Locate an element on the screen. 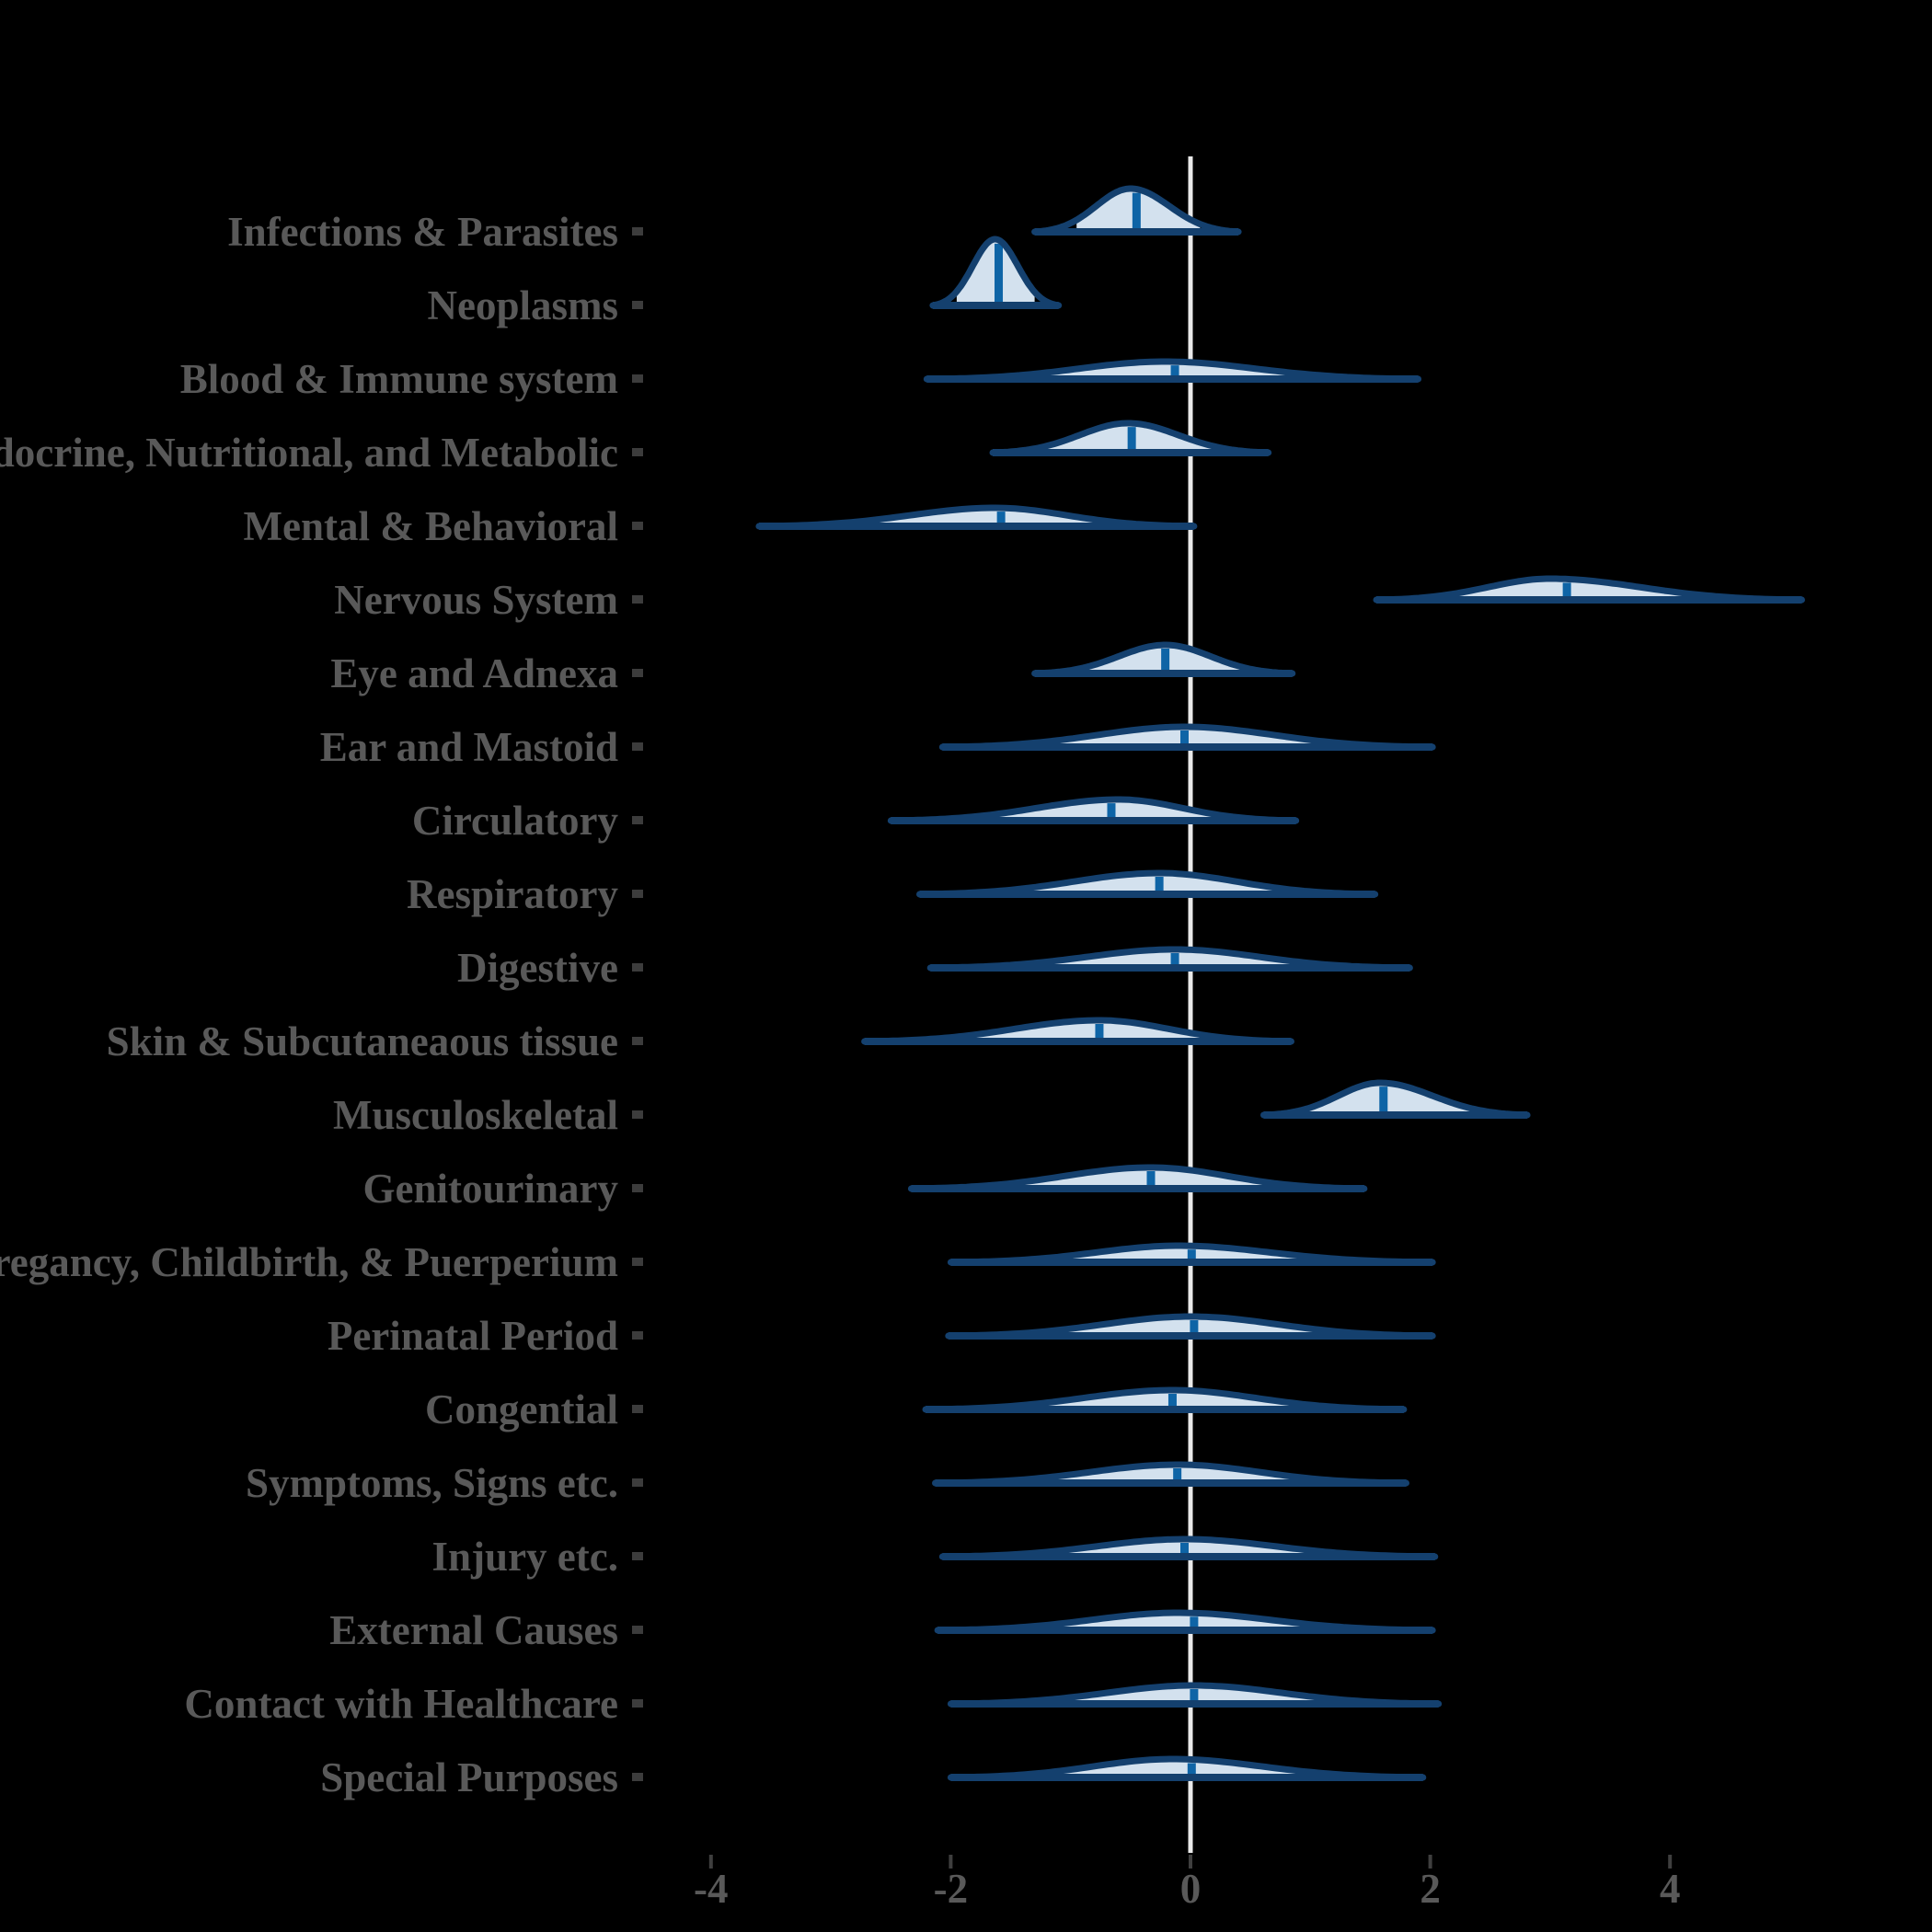 This screenshot has height=1932, width=1932. category-label: Eye and Adnexa is located at coordinates (474, 673).